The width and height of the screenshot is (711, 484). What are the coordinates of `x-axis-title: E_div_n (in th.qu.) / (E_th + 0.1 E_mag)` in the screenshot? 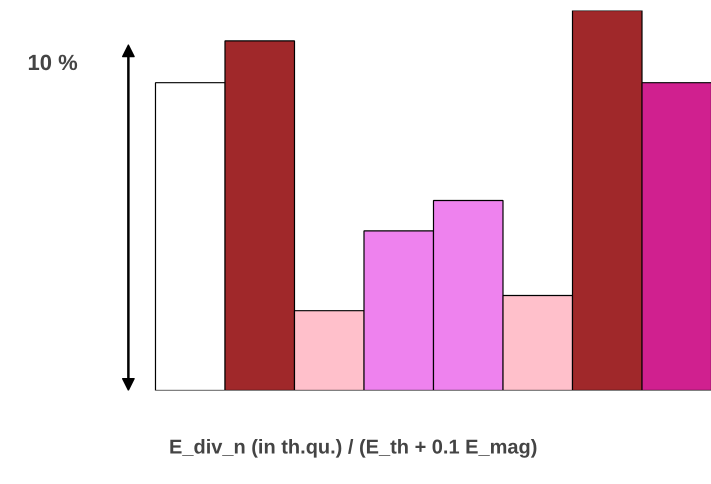 It's located at (353, 447).